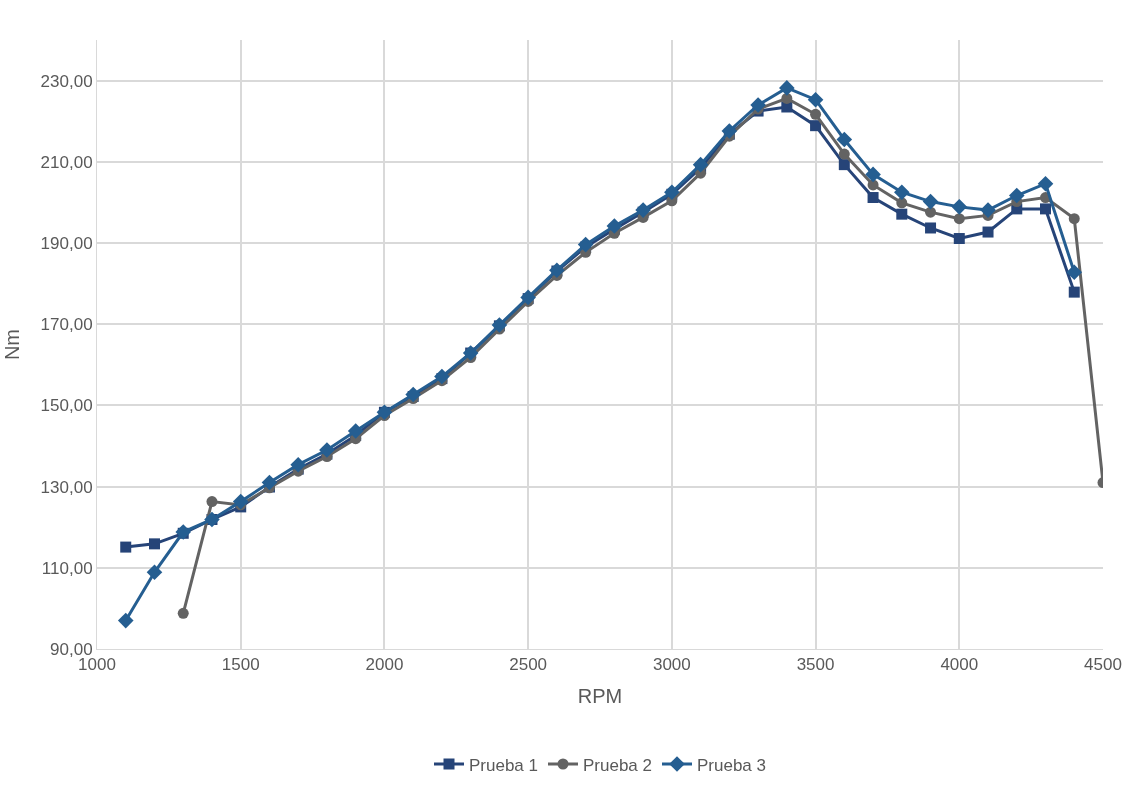  What do you see at coordinates (67, 568) in the screenshot?
I see `y-tick-label: 110,00` at bounding box center [67, 568].